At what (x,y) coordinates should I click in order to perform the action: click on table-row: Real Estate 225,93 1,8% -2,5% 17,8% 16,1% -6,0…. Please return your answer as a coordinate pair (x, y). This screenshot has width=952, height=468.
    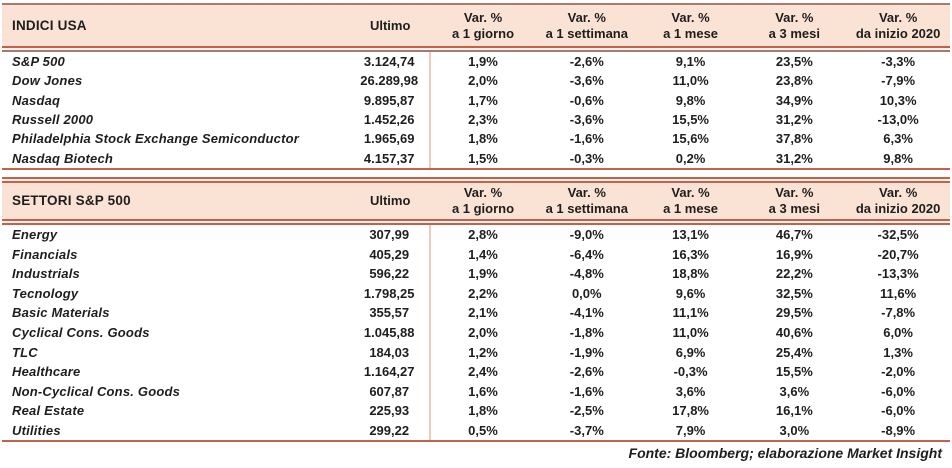
    Looking at the image, I should click on (476, 411).